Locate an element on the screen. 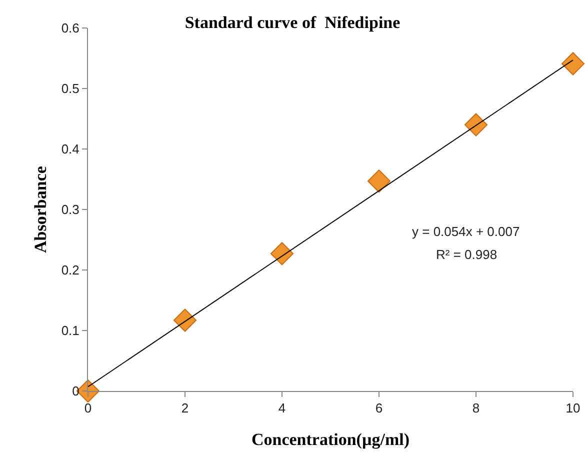 The height and width of the screenshot is (463, 585). chart-title: Standard curve of Nifedipine is located at coordinates (292, 22).